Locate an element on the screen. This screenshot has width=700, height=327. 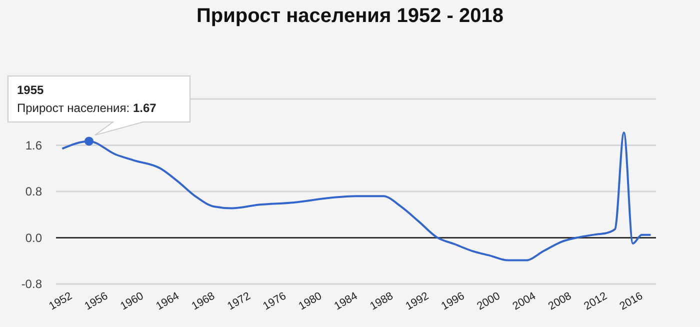
x-tick-label: 2004 is located at coordinates (524, 301).